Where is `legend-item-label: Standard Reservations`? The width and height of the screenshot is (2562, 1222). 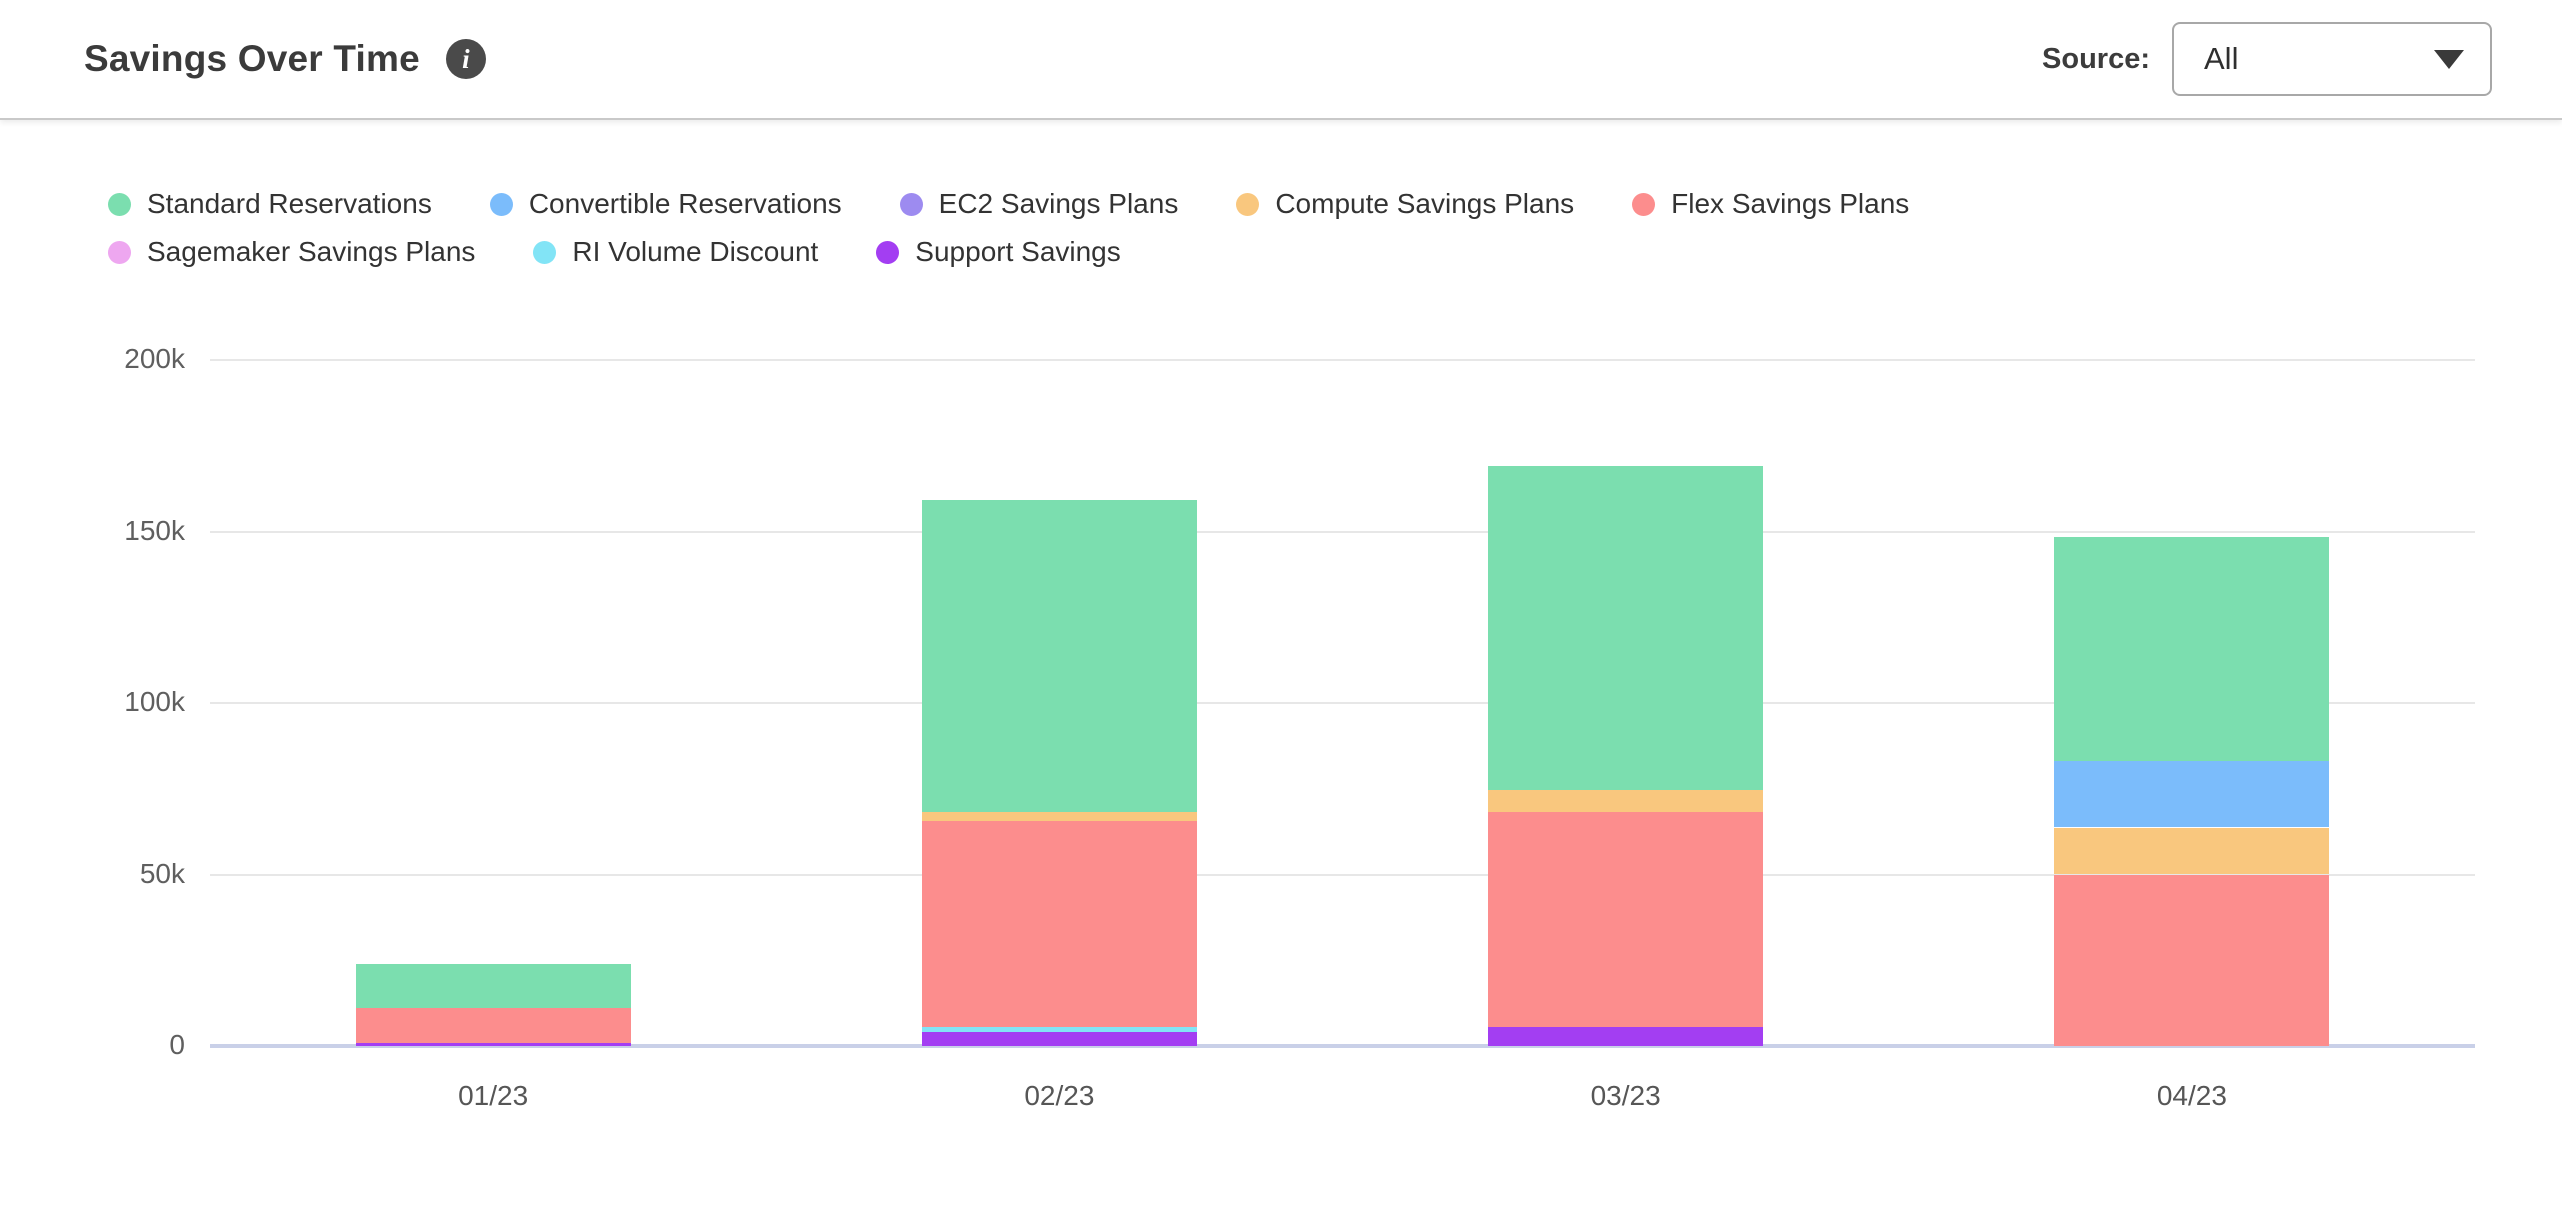 legend-item-label: Standard Reservations is located at coordinates (289, 203).